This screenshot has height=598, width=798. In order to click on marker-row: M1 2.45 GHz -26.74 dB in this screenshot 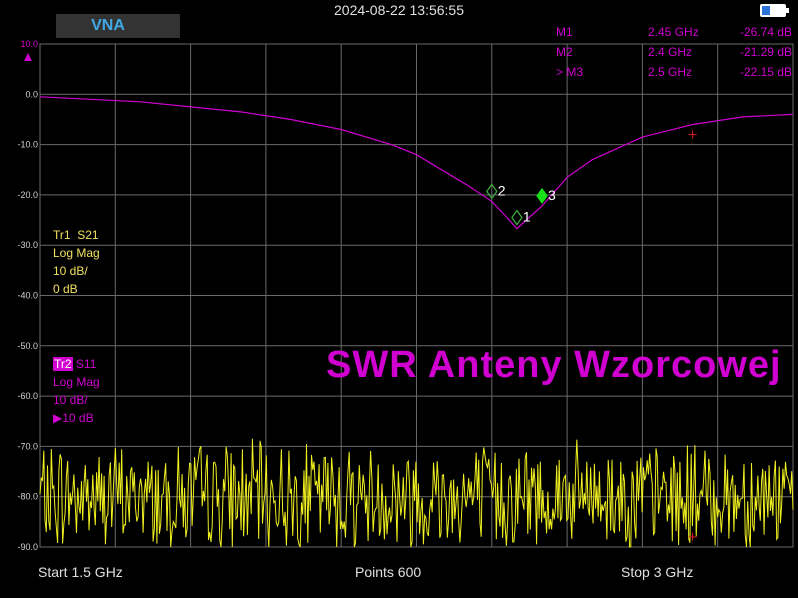, I will do `click(671, 35)`.